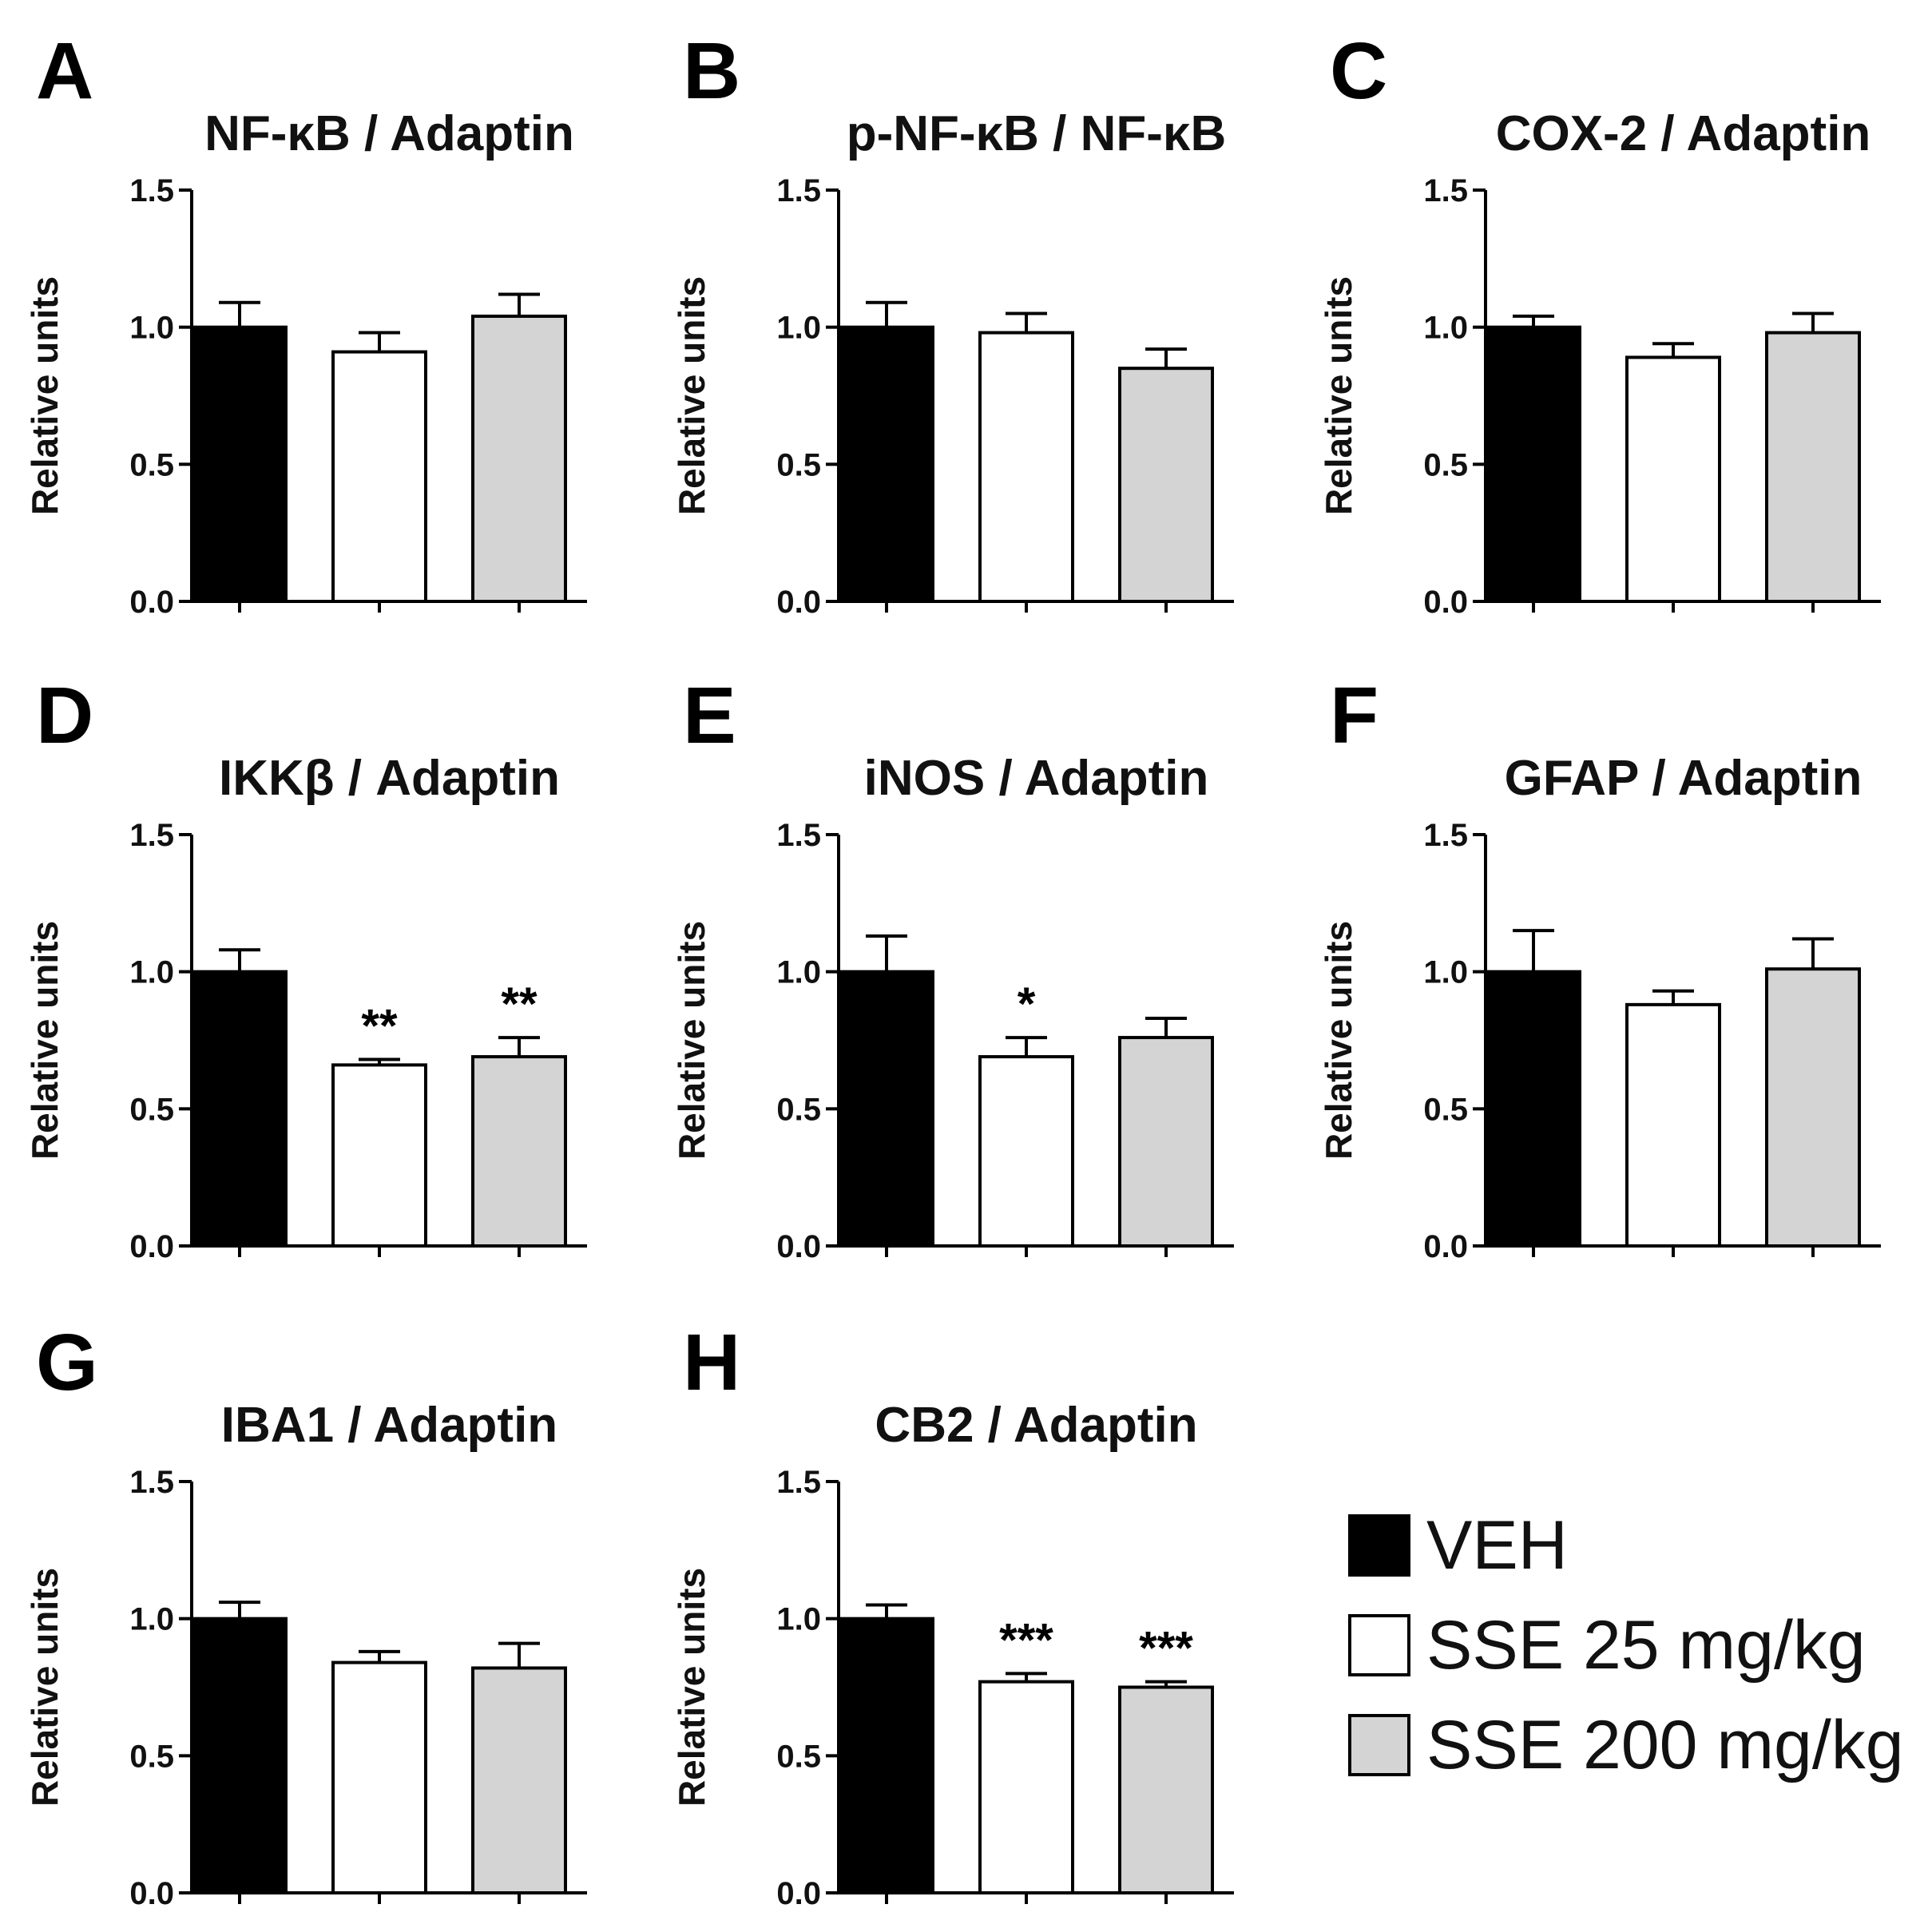  I want to click on bar-g-veh, so click(240, 1756).